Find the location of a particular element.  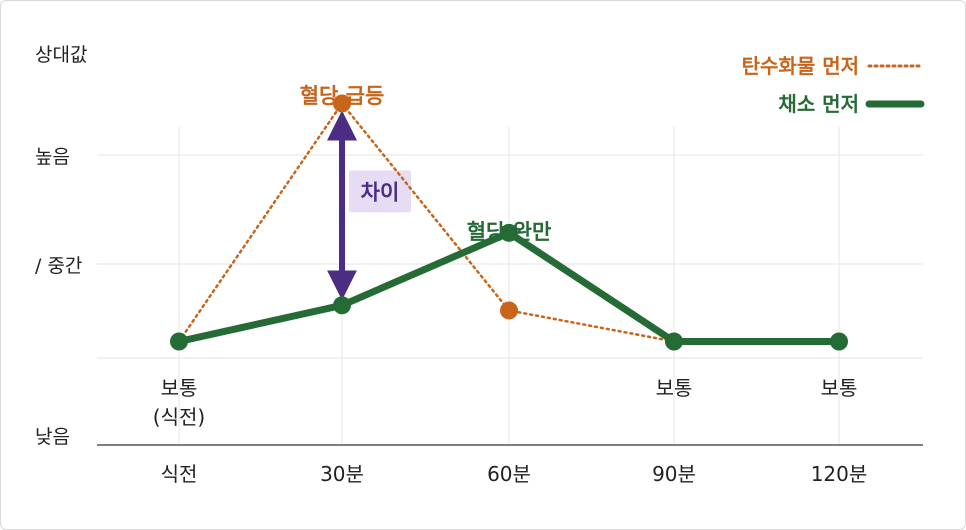

y-level-high: 높음 is located at coordinates (52, 157).